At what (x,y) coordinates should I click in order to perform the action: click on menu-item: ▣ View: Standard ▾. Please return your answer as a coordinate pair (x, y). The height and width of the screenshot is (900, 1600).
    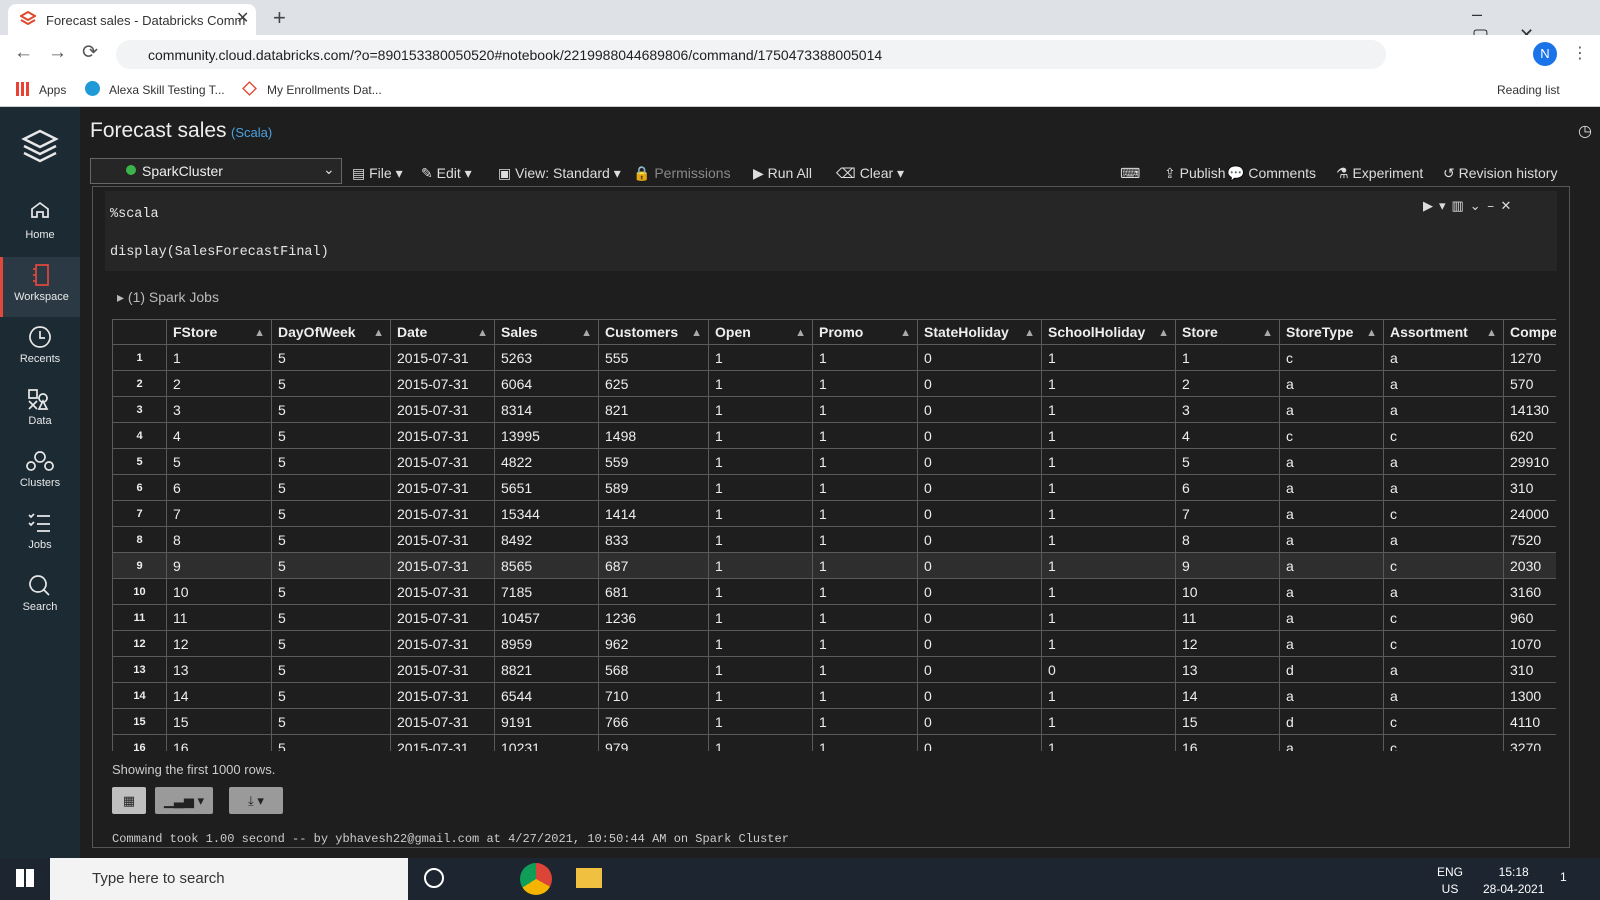
    Looking at the image, I should click on (559, 173).